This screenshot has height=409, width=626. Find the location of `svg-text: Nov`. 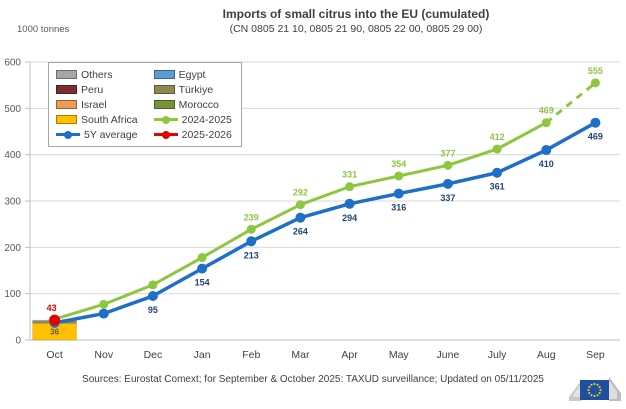

svg-text: Nov is located at coordinates (103, 355).